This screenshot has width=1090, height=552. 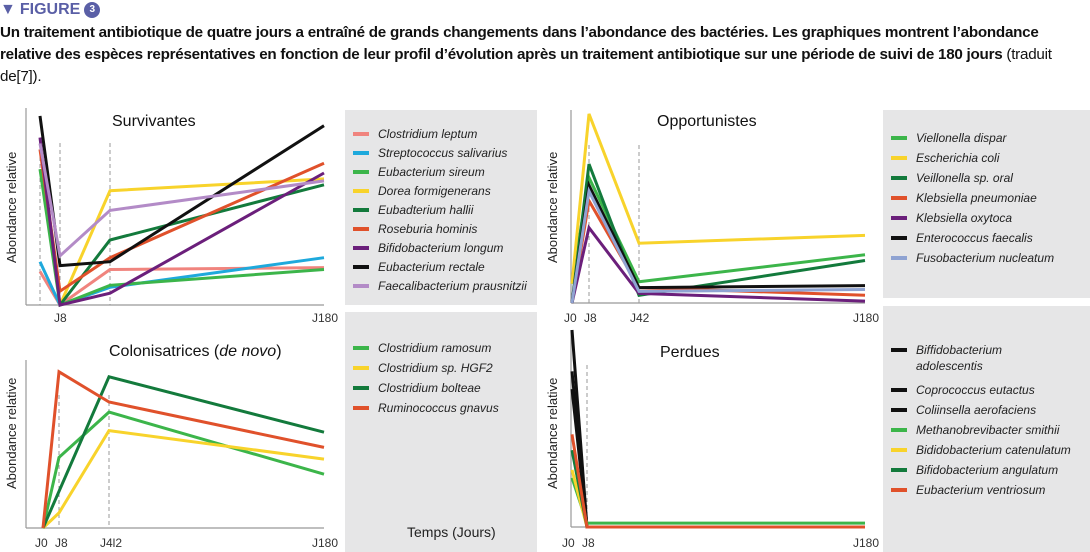 What do you see at coordinates (993, 450) in the screenshot?
I see `legend-label: Bididobacterium catenulatum` at bounding box center [993, 450].